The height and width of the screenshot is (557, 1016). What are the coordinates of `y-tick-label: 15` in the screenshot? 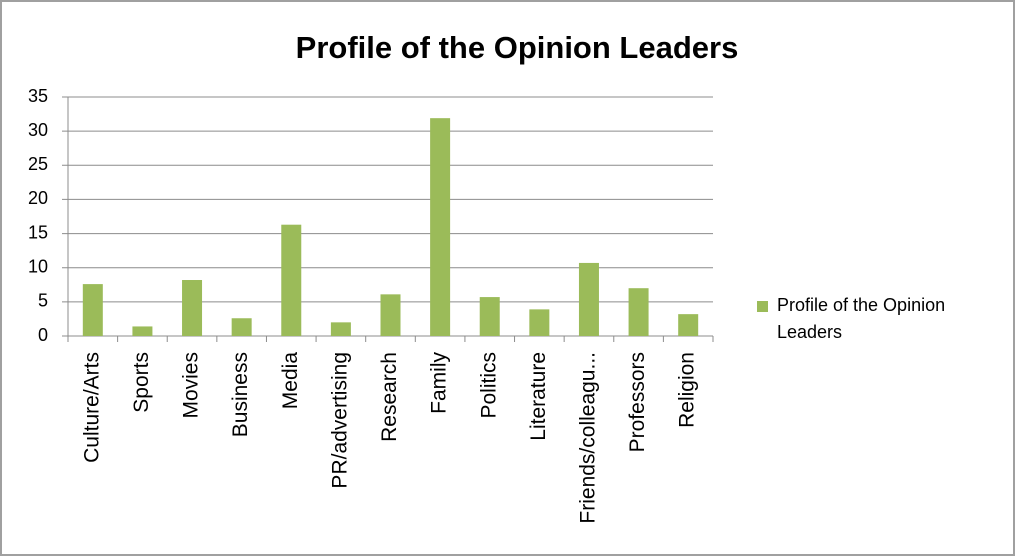 It's located at (38, 232).